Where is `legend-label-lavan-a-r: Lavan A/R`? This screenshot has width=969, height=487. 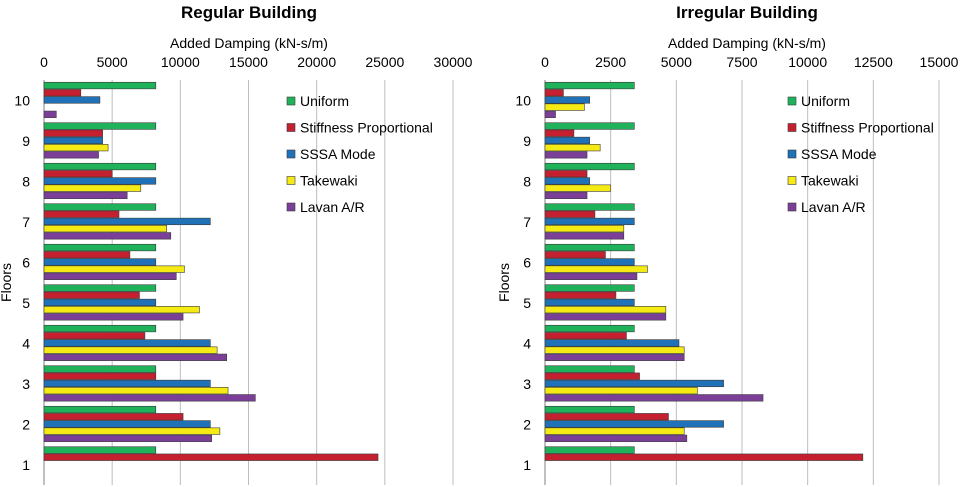 legend-label-lavan-a-r: Lavan A/R is located at coordinates (833, 207).